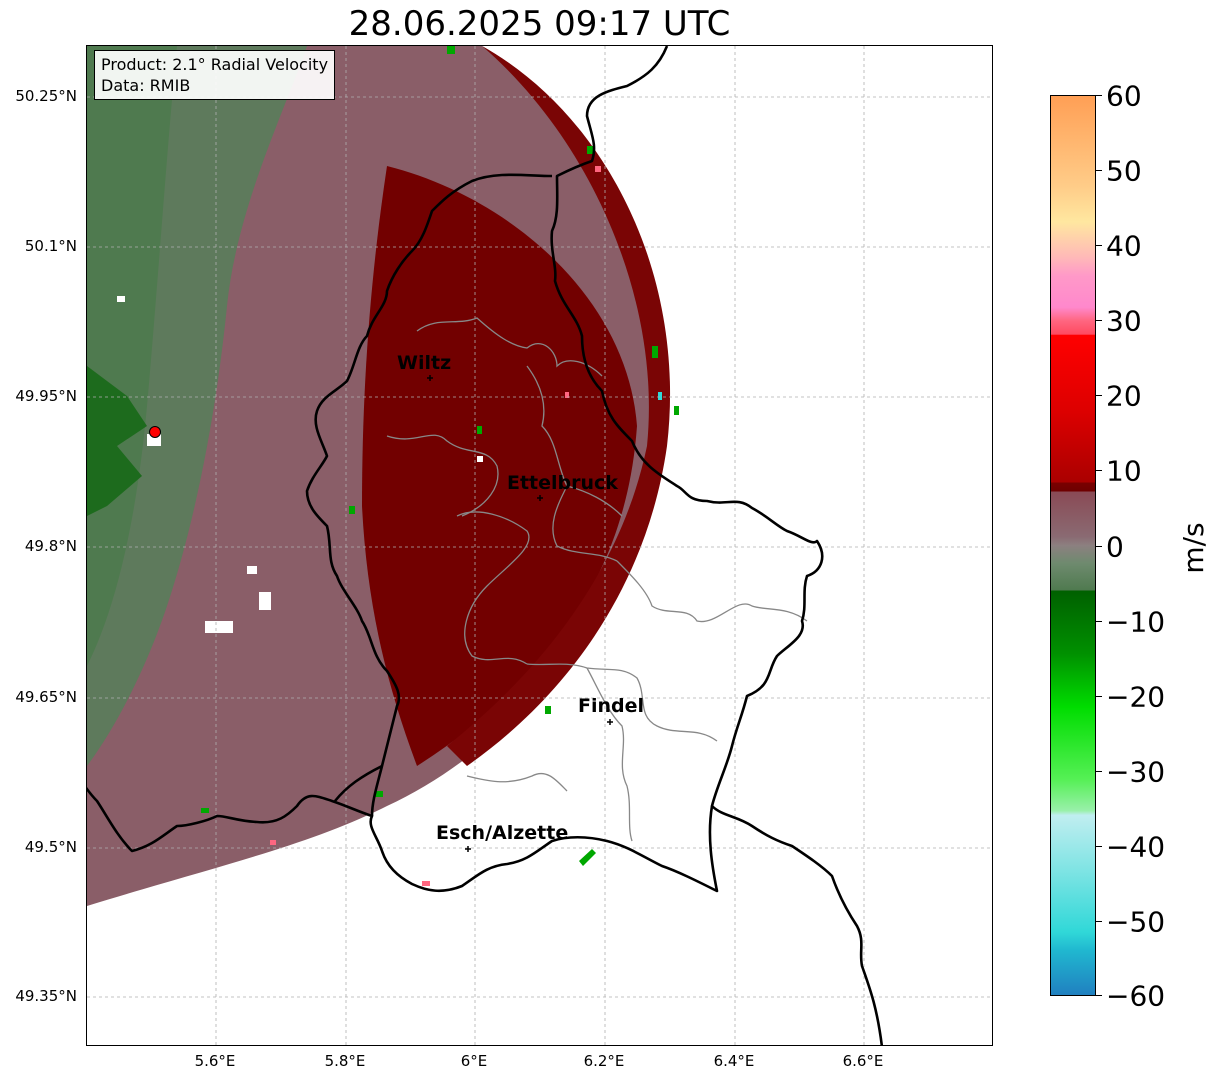 The height and width of the screenshot is (1081, 1207). What do you see at coordinates (1115, 547) in the screenshot?
I see `colorbar-tick-label: 0` at bounding box center [1115, 547].